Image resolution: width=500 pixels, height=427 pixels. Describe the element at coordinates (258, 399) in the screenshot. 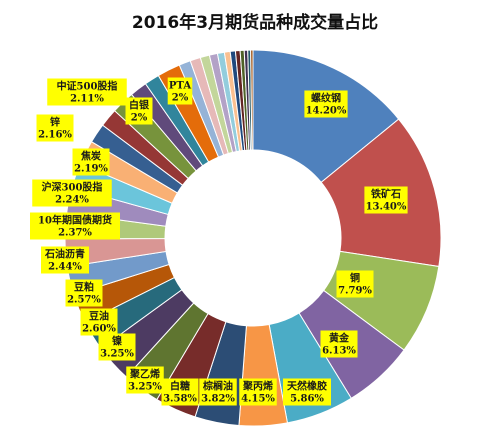

I see `slice-value-5: 4.15%` at that location.